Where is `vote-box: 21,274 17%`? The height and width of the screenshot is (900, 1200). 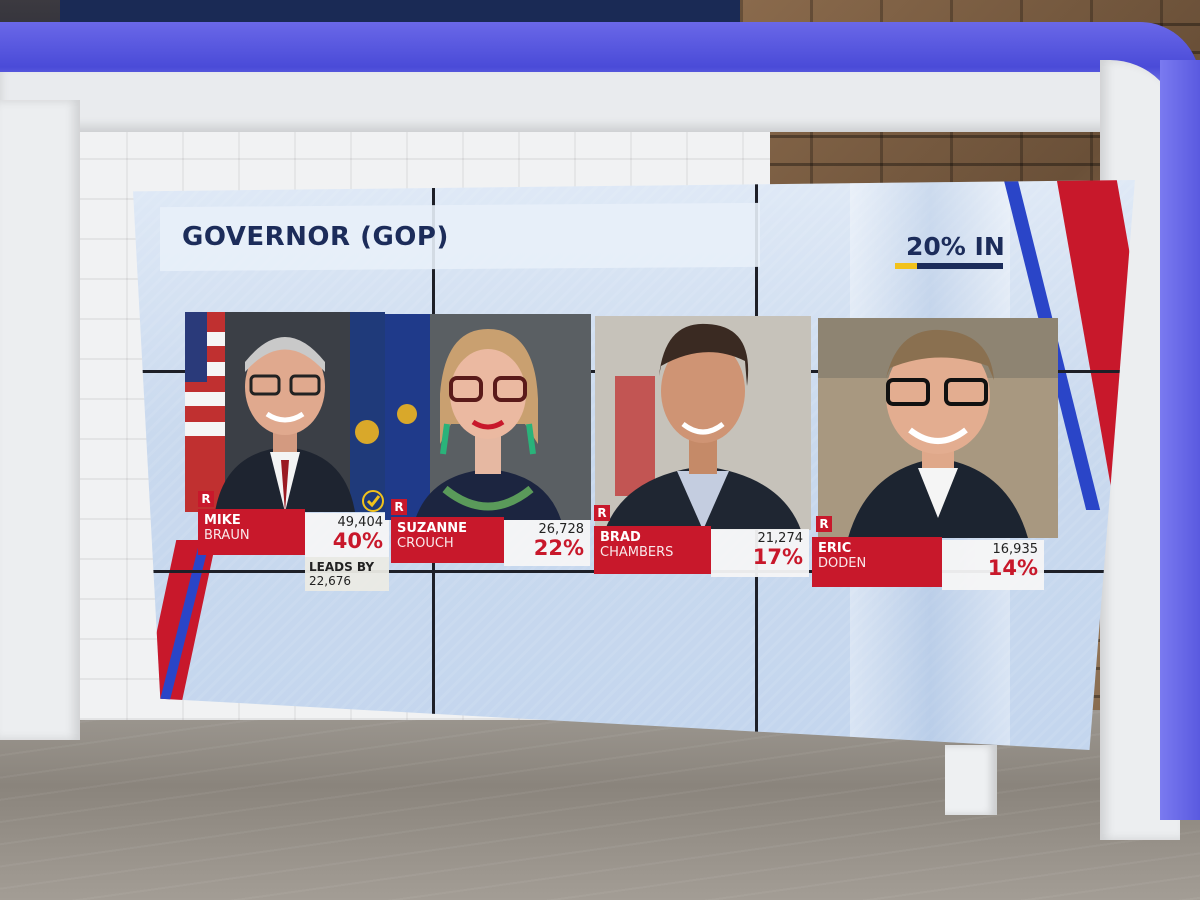 vote-box: 21,274 17% is located at coordinates (760, 553).